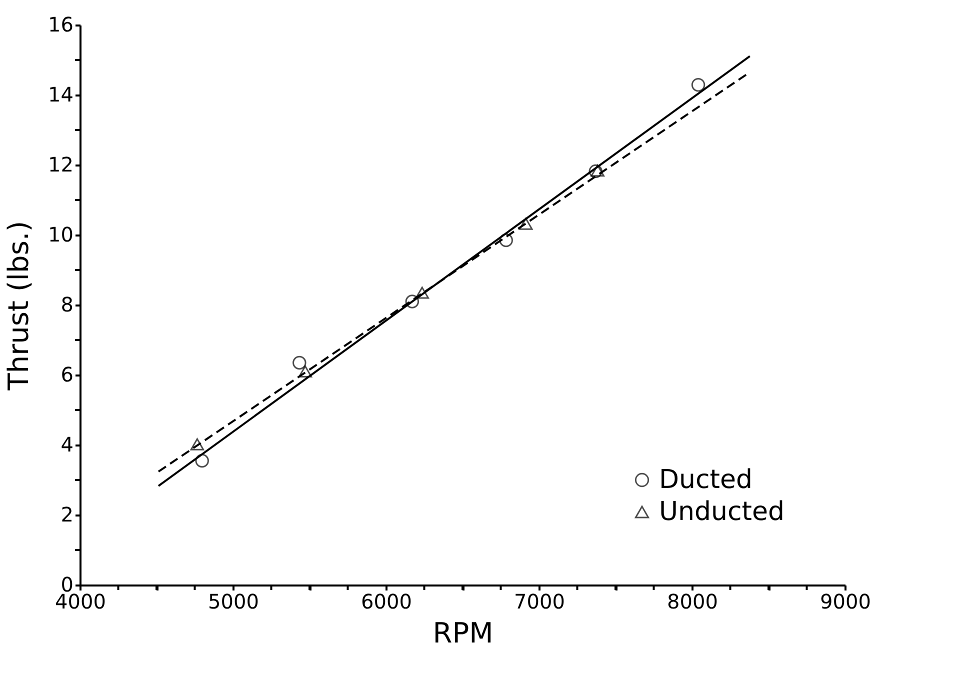 This screenshot has width=956, height=691. Describe the element at coordinates (845, 602) in the screenshot. I see `x-tick-label: 9000` at that location.